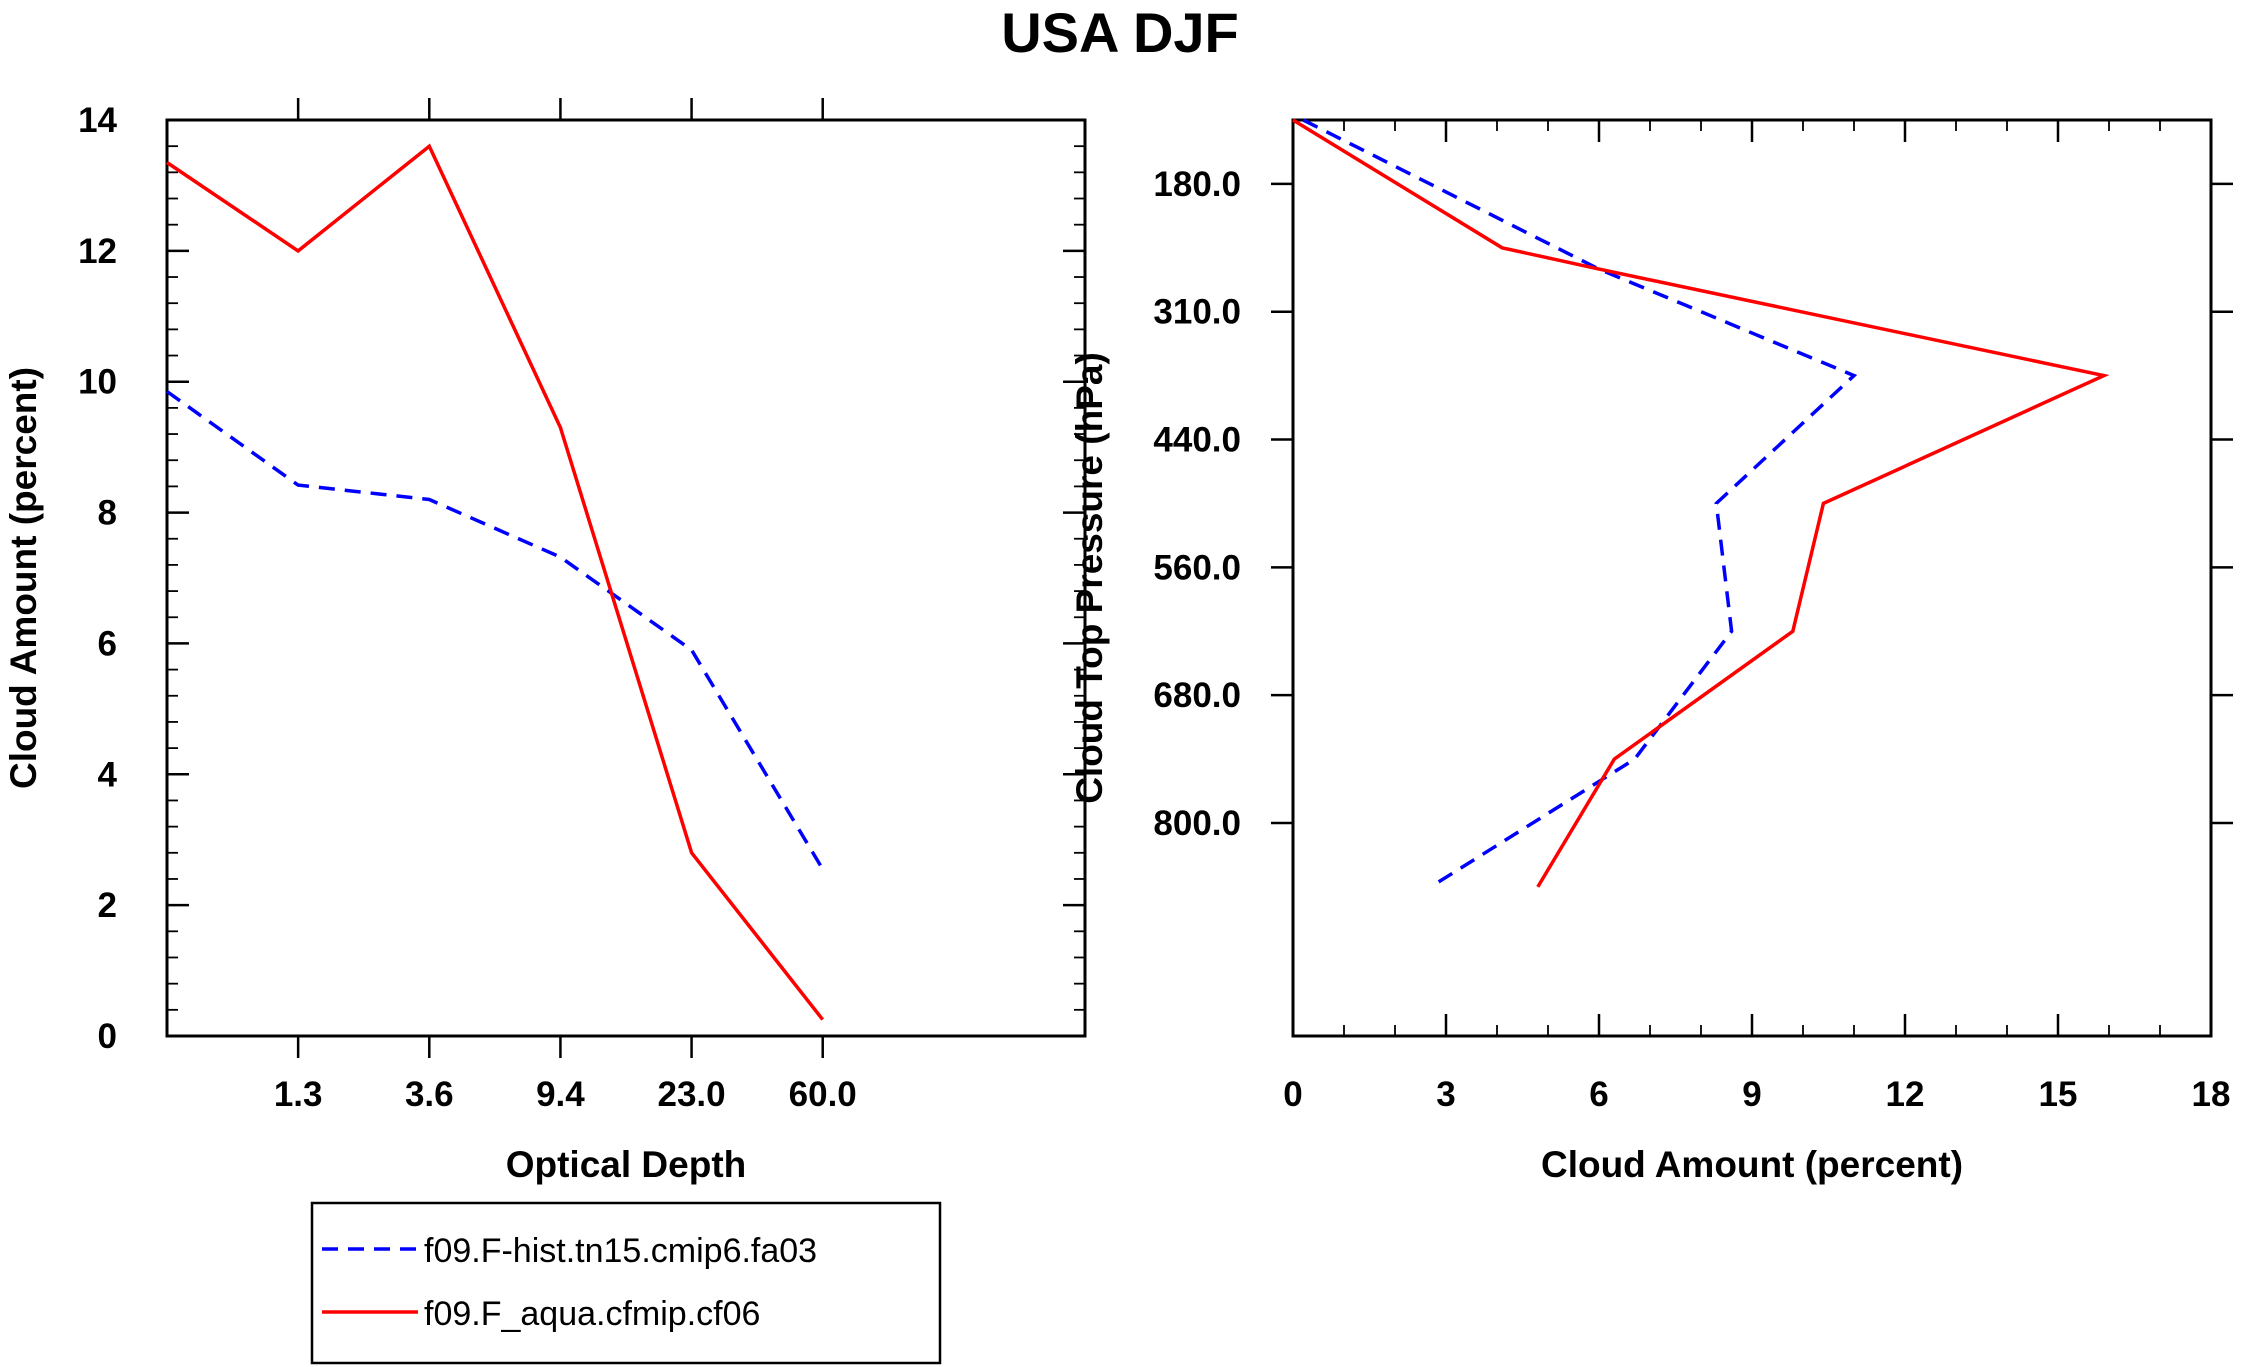 This screenshot has height=1367, width=2241. Describe the element at coordinates (97, 120) in the screenshot. I see `left-y-tick-label: 14` at that location.